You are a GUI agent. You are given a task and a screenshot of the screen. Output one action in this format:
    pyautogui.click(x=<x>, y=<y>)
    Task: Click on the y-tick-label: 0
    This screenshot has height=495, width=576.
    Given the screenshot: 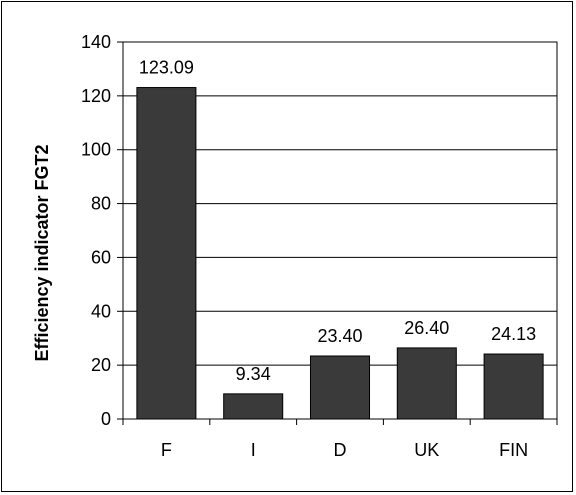 What is the action you would take?
    pyautogui.click(x=106, y=419)
    